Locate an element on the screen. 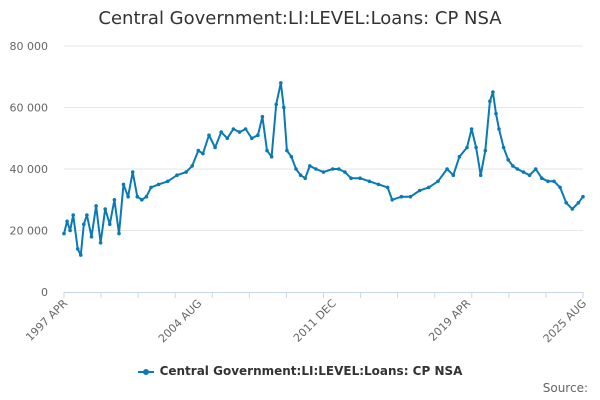 The width and height of the screenshot is (600, 400). legend-swatch-icon is located at coordinates (145, 371).